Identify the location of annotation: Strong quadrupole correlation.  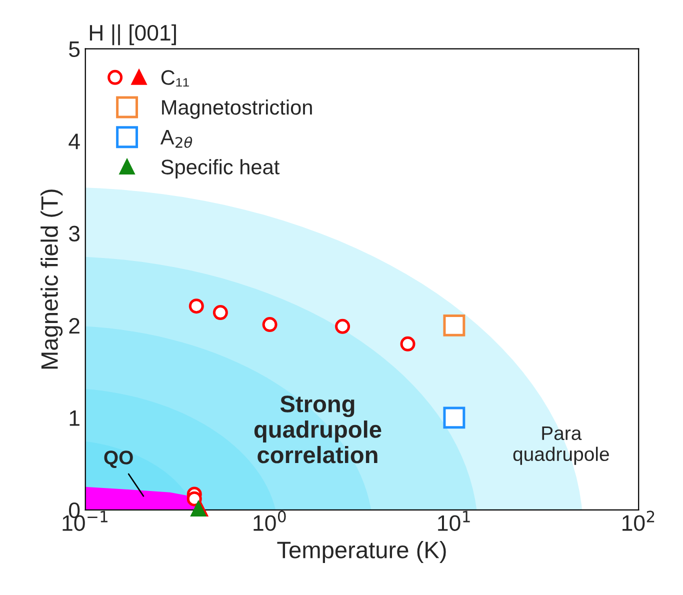
(318, 430).